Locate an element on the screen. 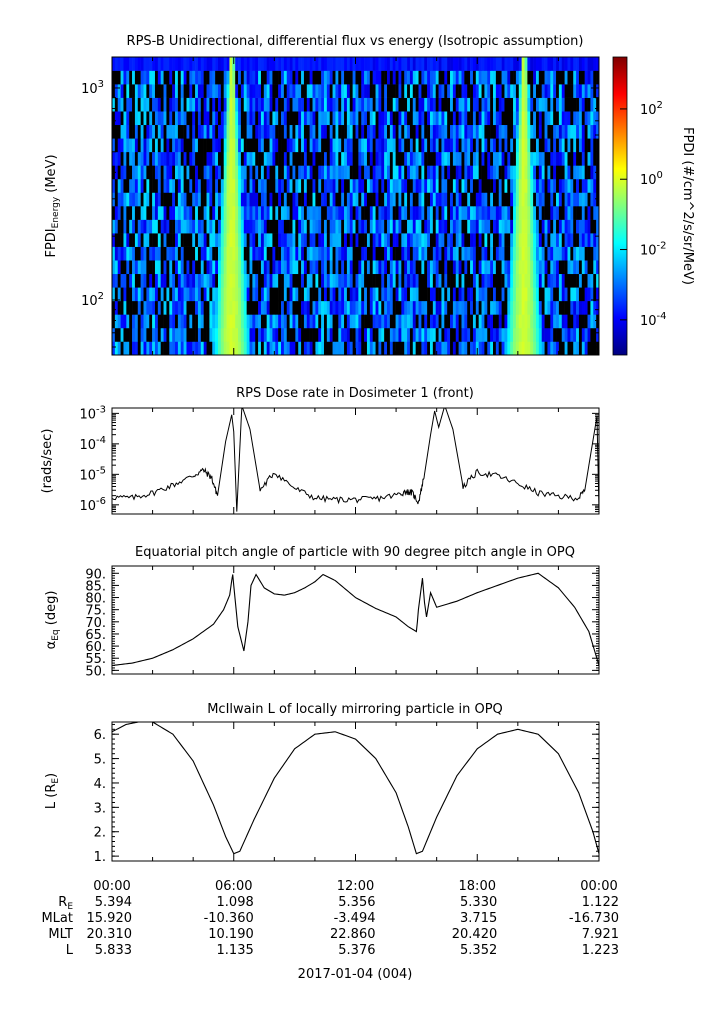 This screenshot has height=1019, width=725. y-tick-label: 103 is located at coordinates (92, 88).